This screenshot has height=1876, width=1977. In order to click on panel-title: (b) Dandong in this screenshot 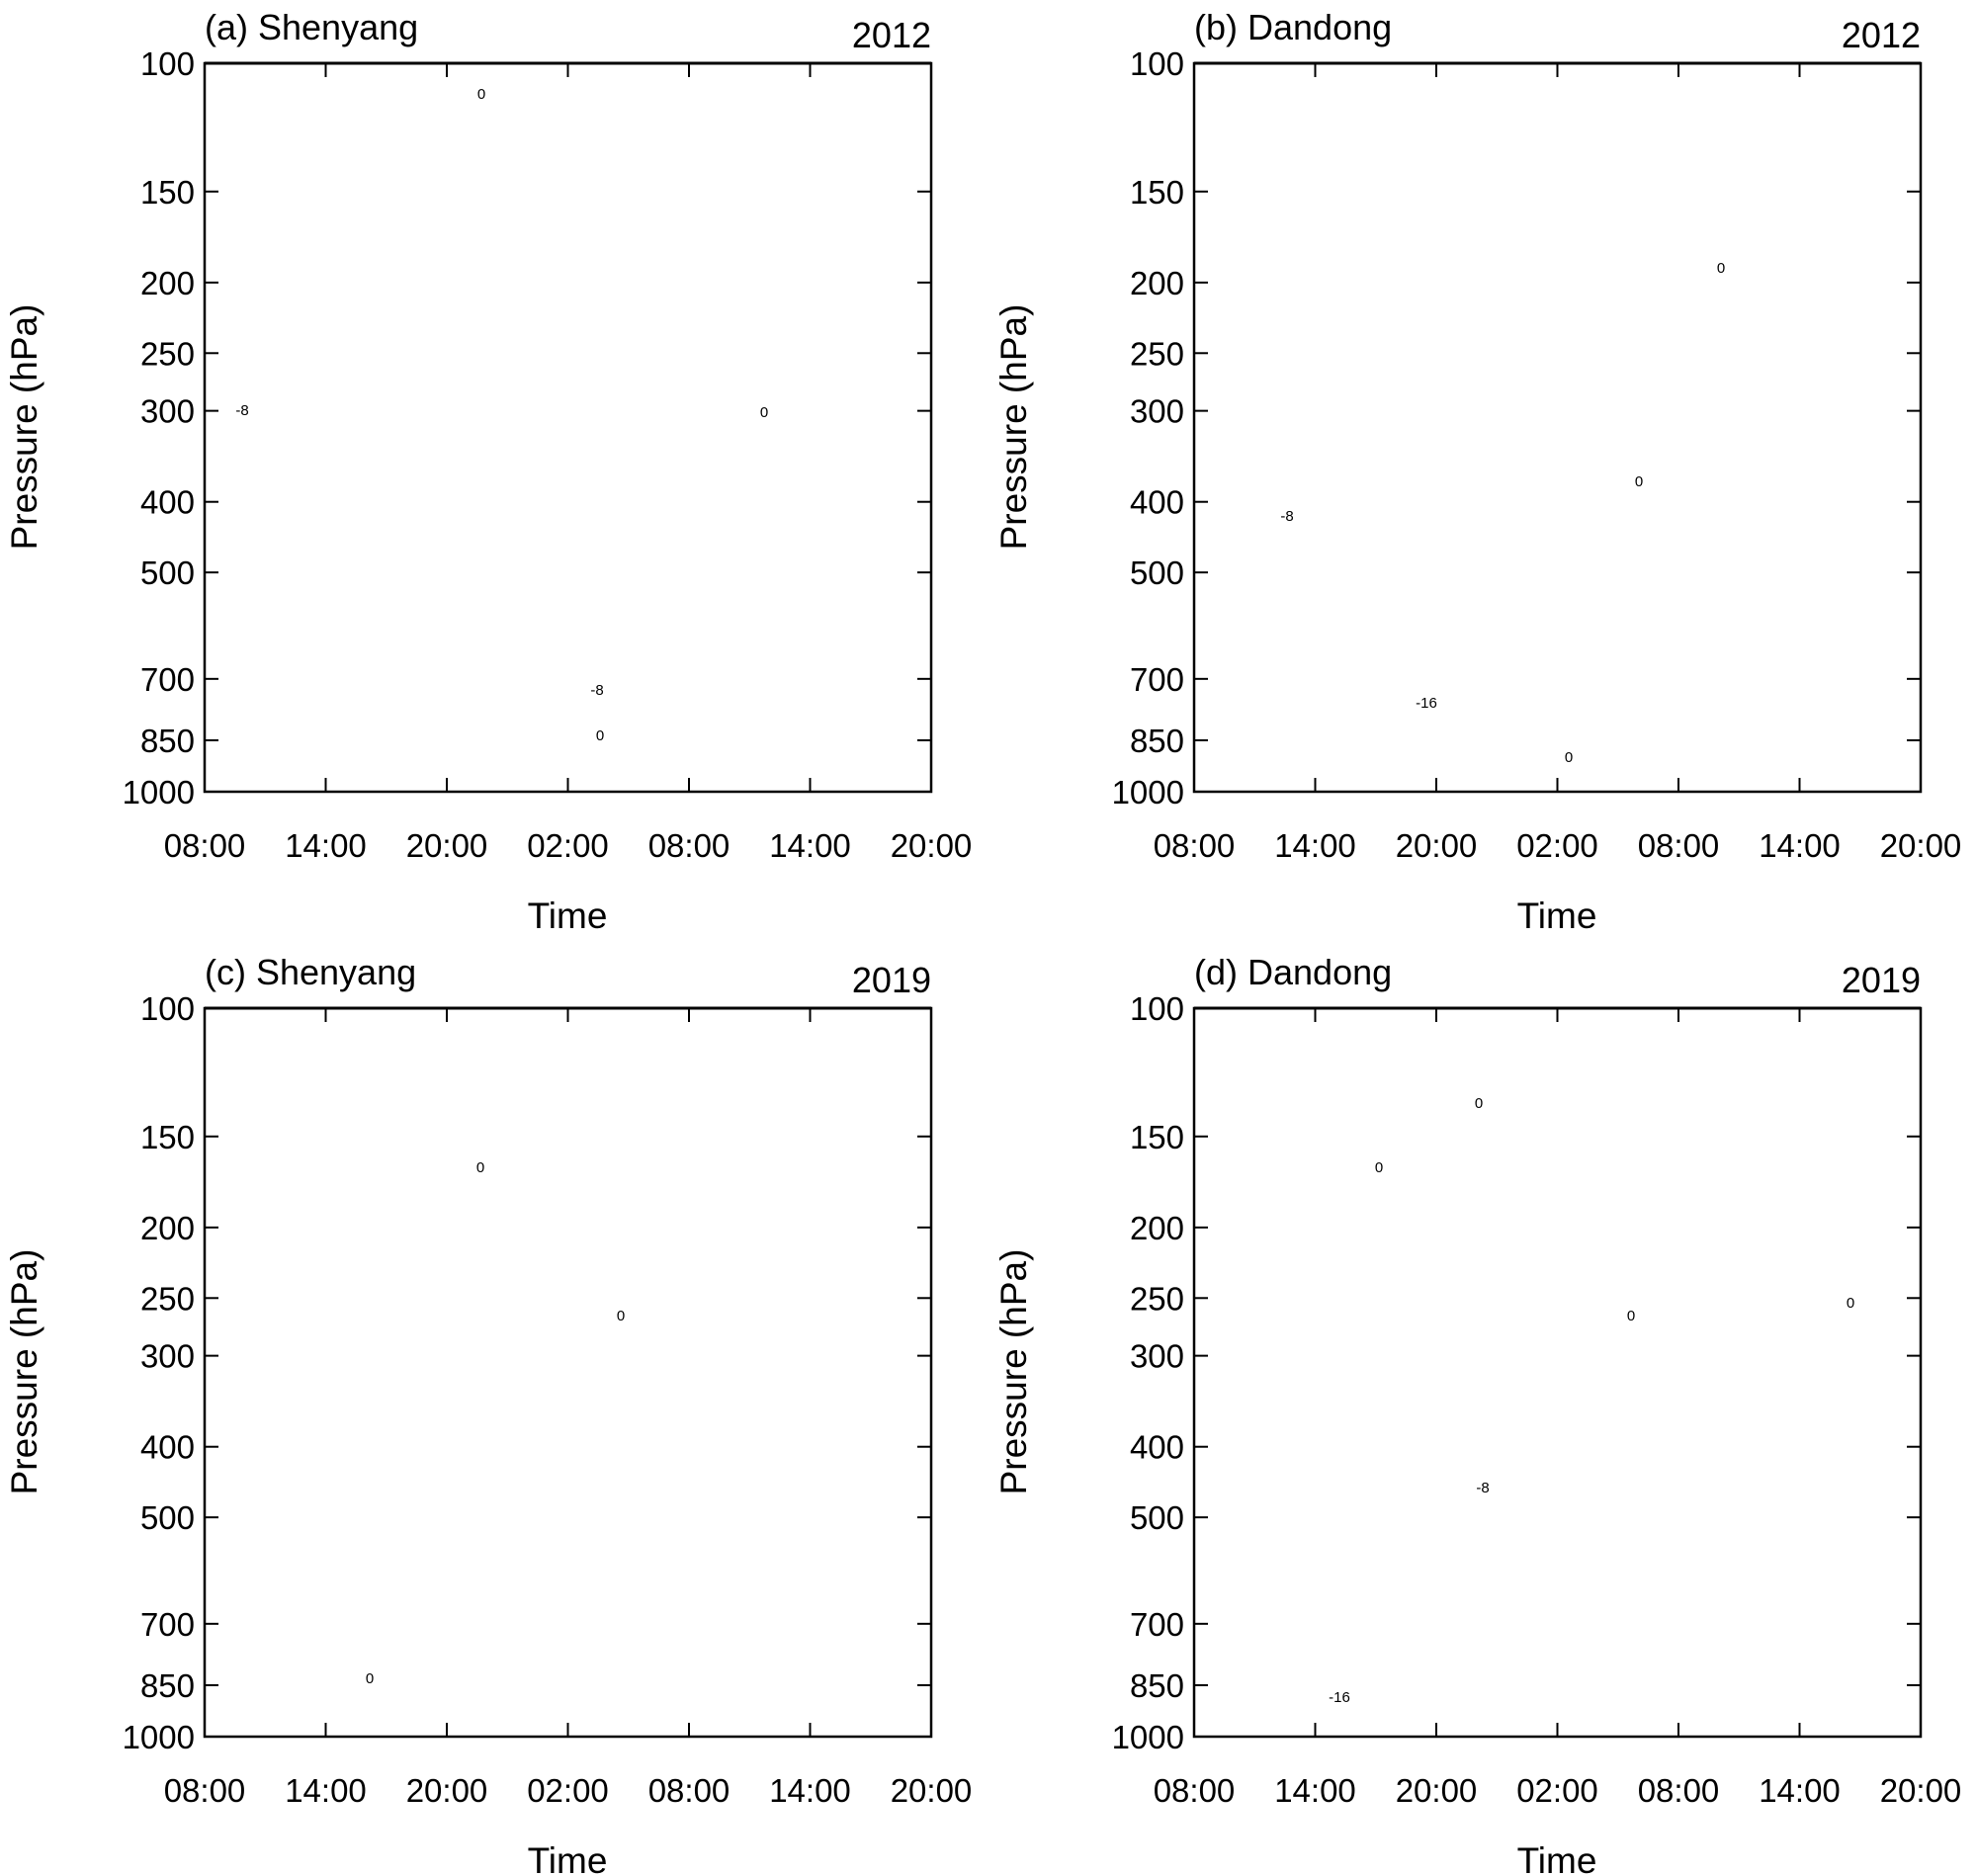, I will do `click(1293, 27)`.